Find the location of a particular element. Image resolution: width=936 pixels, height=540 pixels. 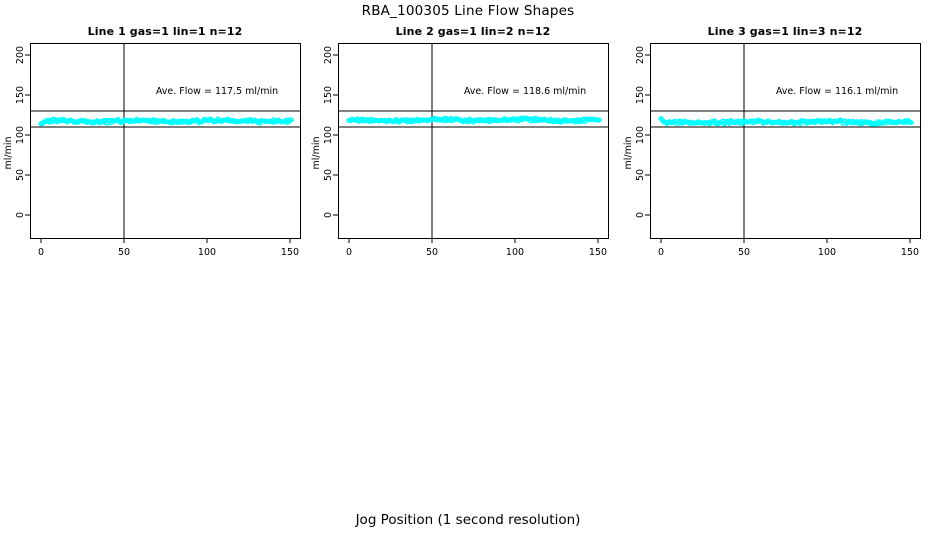

panel-title: Line 1 gas=1 lin=1 n=12 is located at coordinates (165, 31).